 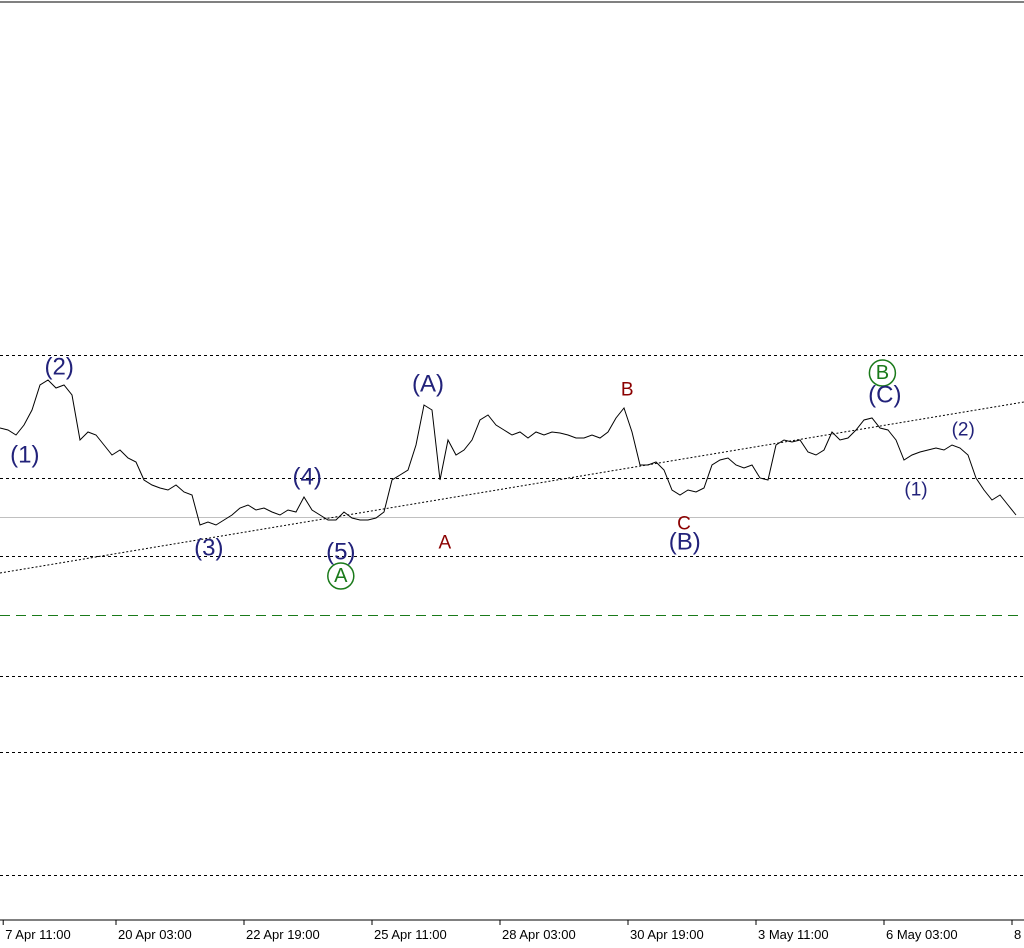 I want to click on x-tick-label: 8, so click(x=1017, y=934).